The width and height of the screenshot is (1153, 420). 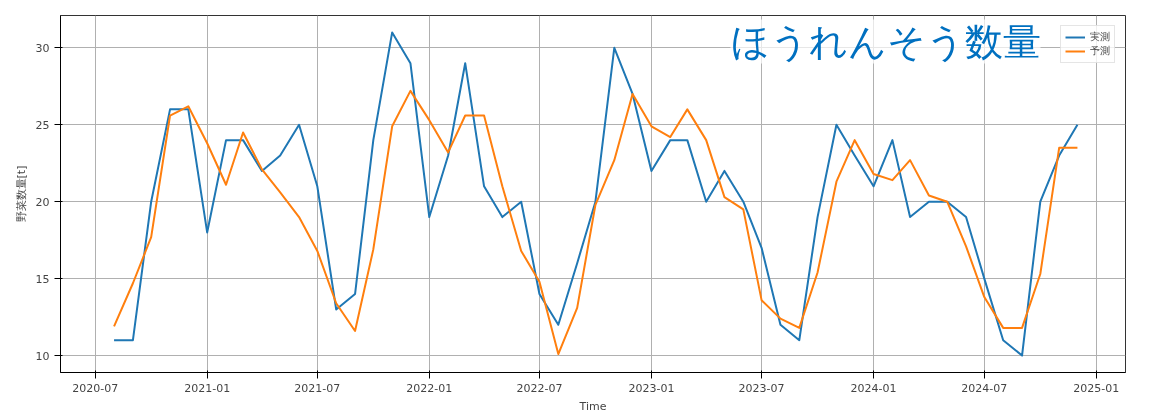 What do you see at coordinates (42, 202) in the screenshot?
I see `y-tick-label: 20` at bounding box center [42, 202].